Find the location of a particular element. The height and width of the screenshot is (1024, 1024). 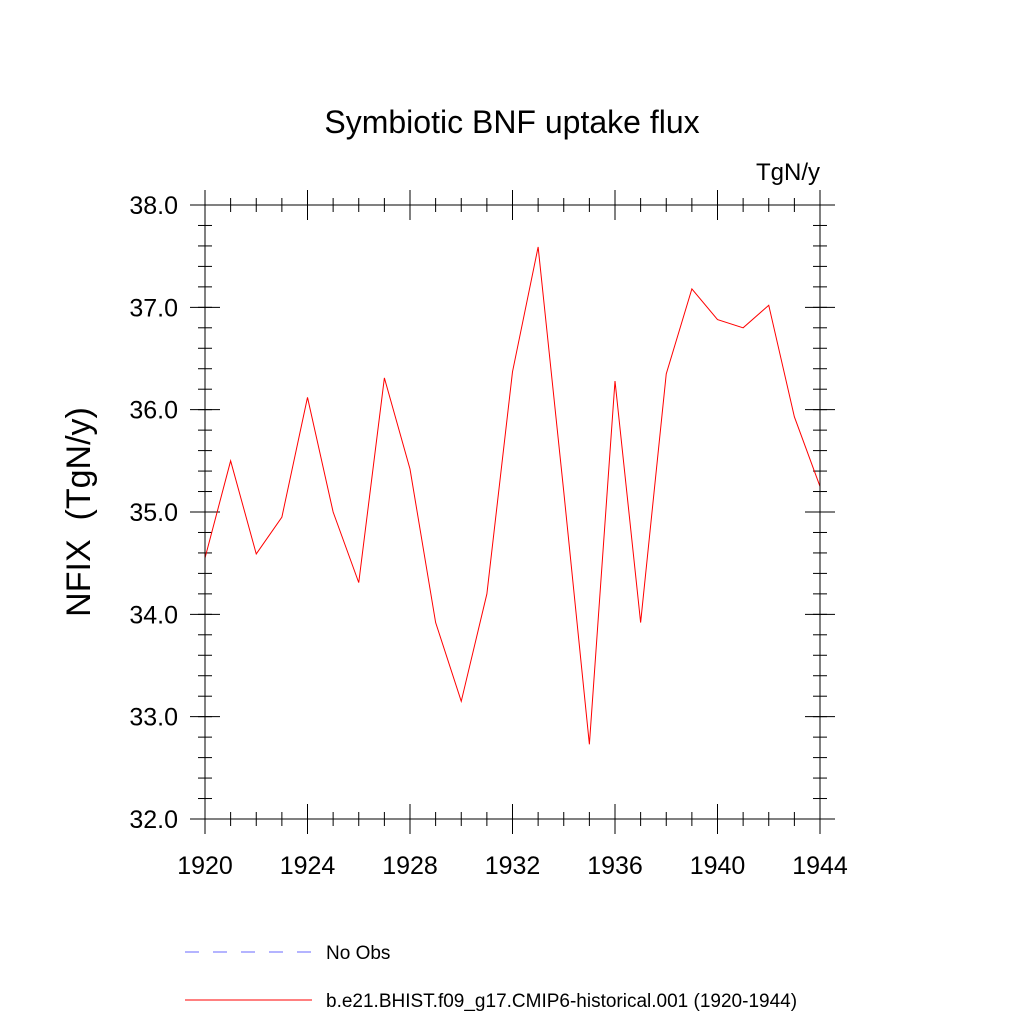

chart-title: Symbiotic BNF uptake flux is located at coordinates (511, 122).